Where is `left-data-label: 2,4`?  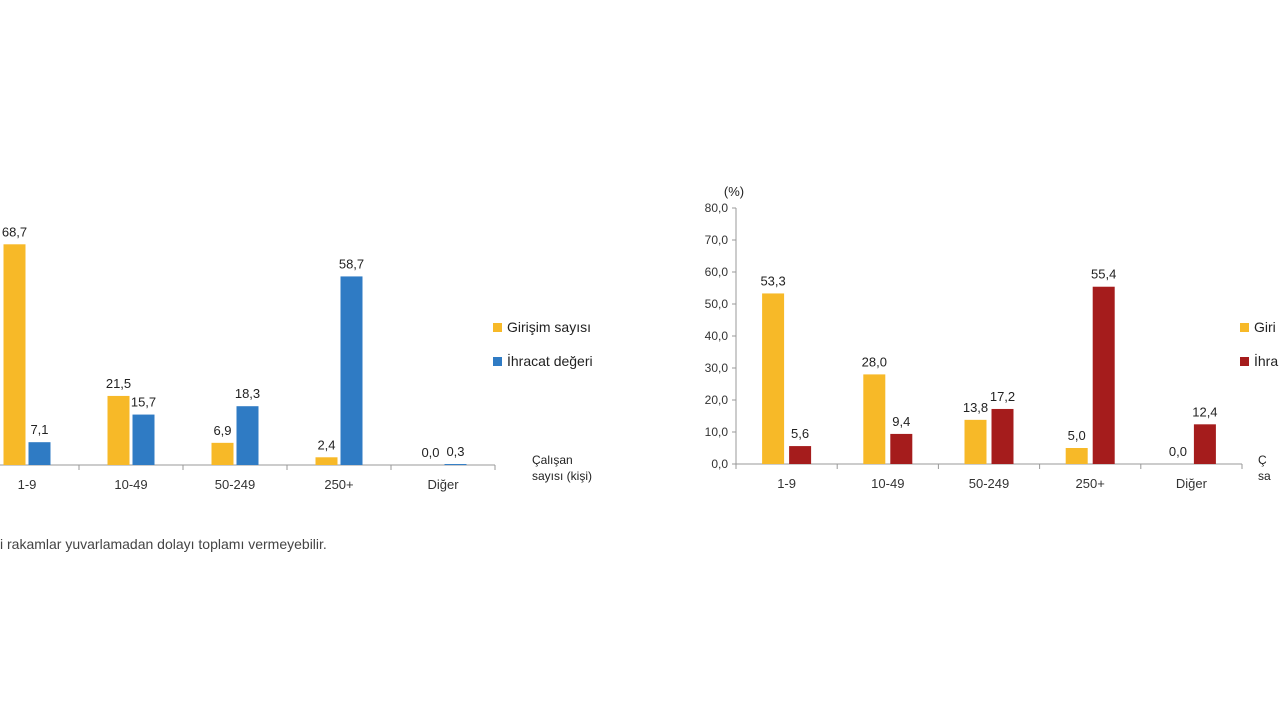
left-data-label: 2,4 is located at coordinates (326, 444).